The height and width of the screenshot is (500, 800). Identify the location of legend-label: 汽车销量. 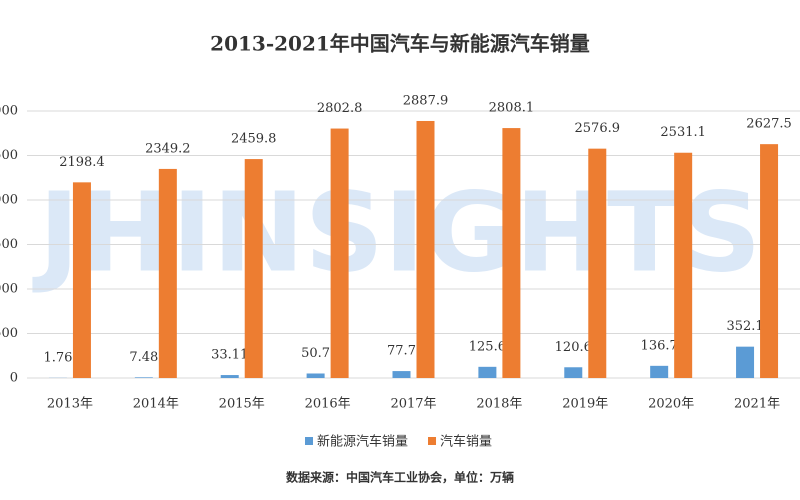
(466, 442).